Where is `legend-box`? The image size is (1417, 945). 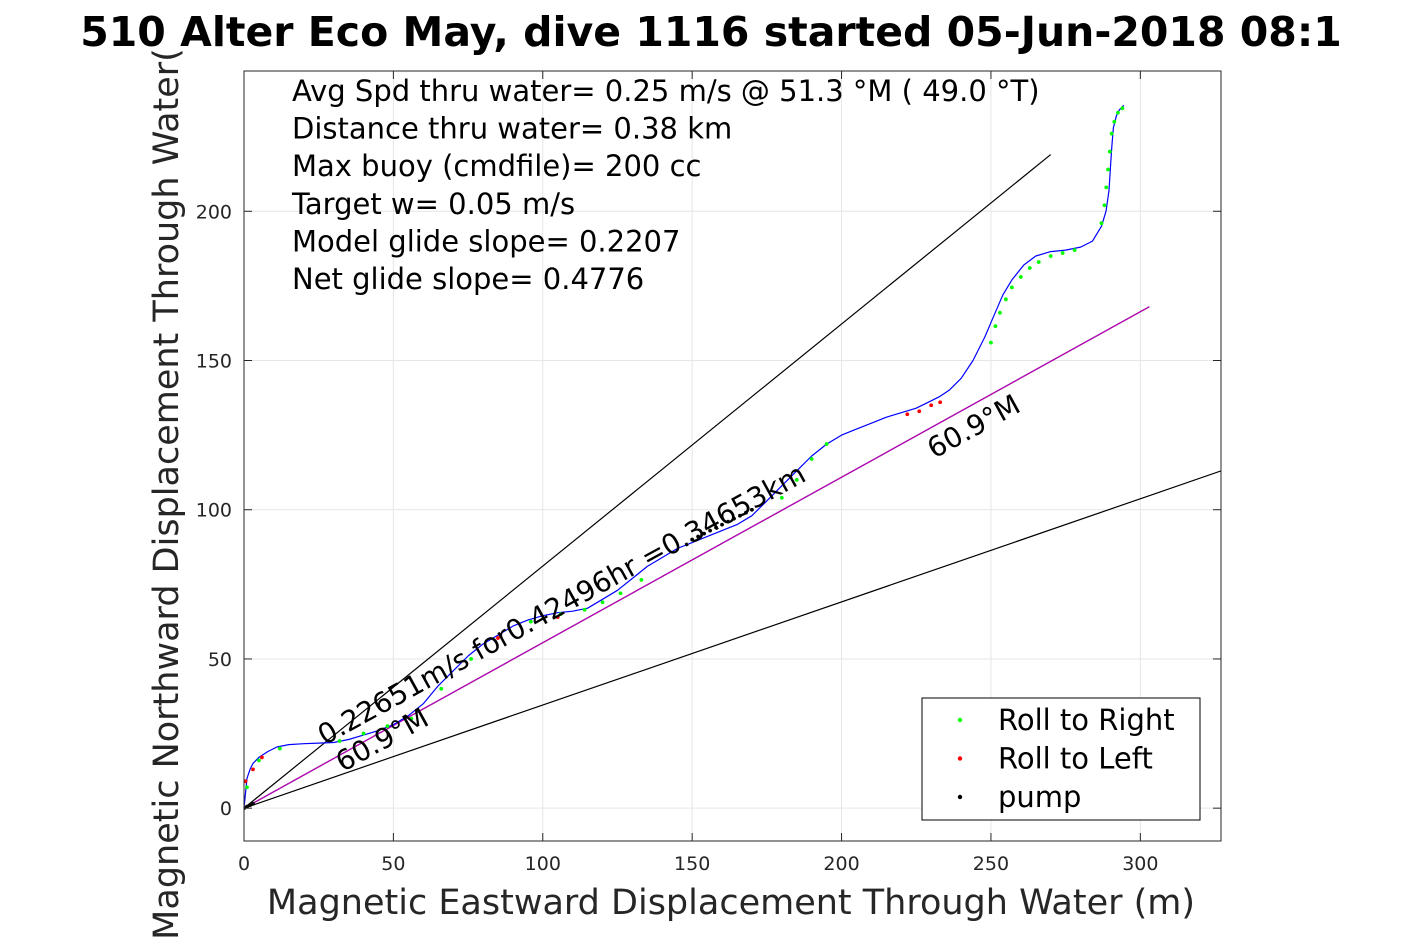 legend-box is located at coordinates (1061, 759).